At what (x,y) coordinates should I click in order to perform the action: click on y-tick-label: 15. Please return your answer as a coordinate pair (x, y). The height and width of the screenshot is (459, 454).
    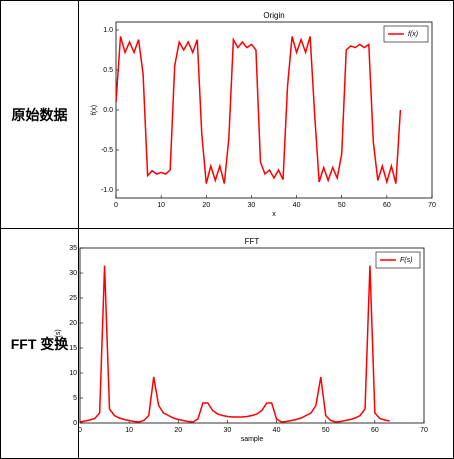
    Looking at the image, I should click on (73, 348).